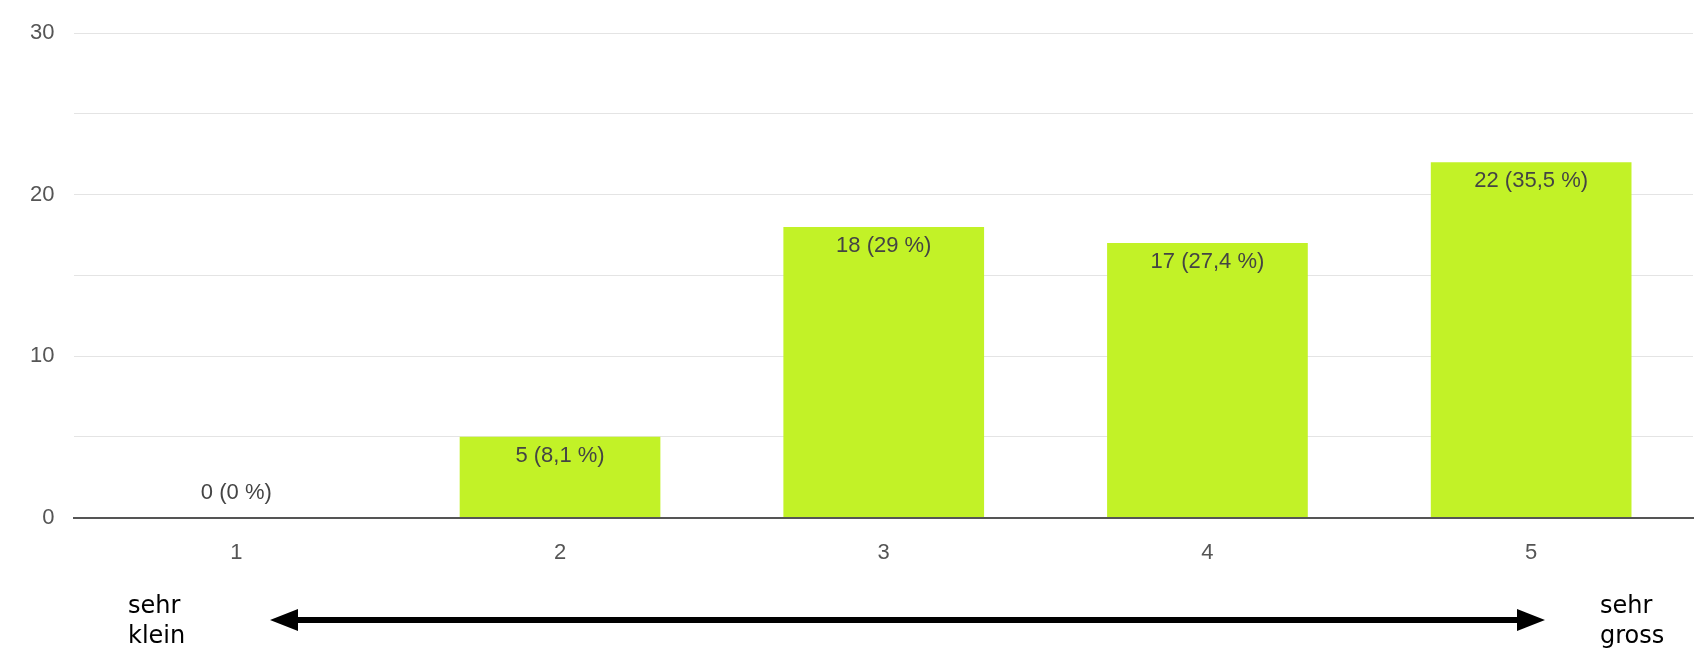 This screenshot has width=1703, height=654. Describe the element at coordinates (236, 491) in the screenshot. I see `data-label: 0 (0 %)` at that location.